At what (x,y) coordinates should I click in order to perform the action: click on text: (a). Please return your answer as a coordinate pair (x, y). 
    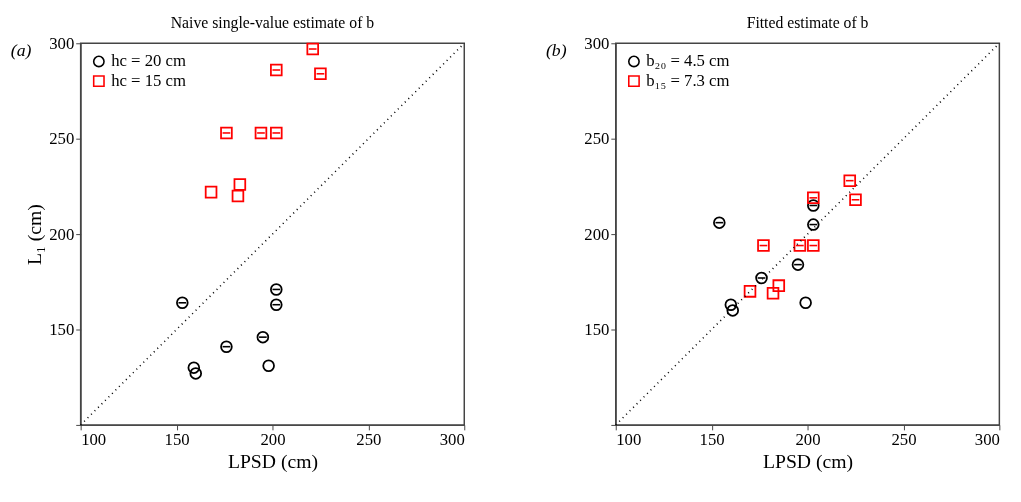
    Looking at the image, I should click on (21, 50).